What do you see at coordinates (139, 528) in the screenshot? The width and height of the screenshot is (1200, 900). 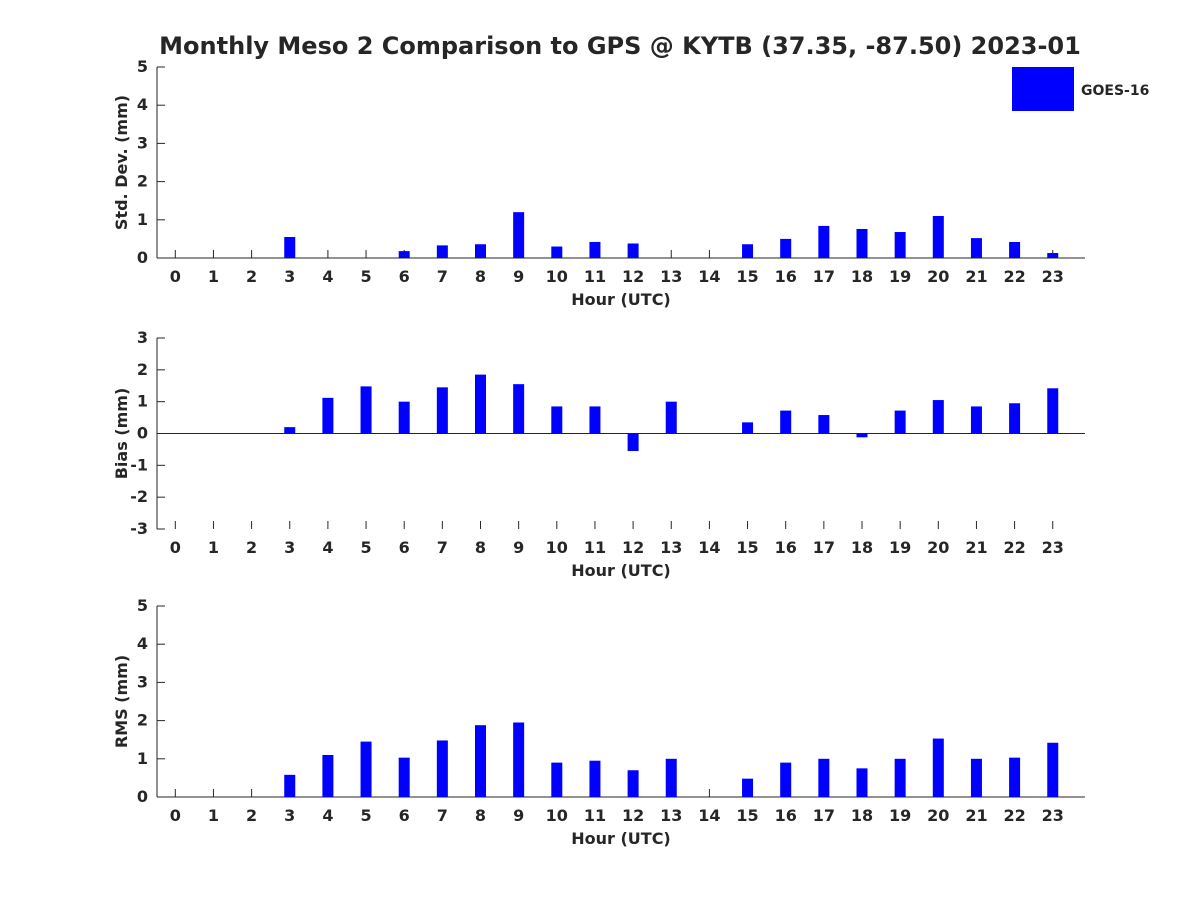 I see `y-tick-label: -3` at bounding box center [139, 528].